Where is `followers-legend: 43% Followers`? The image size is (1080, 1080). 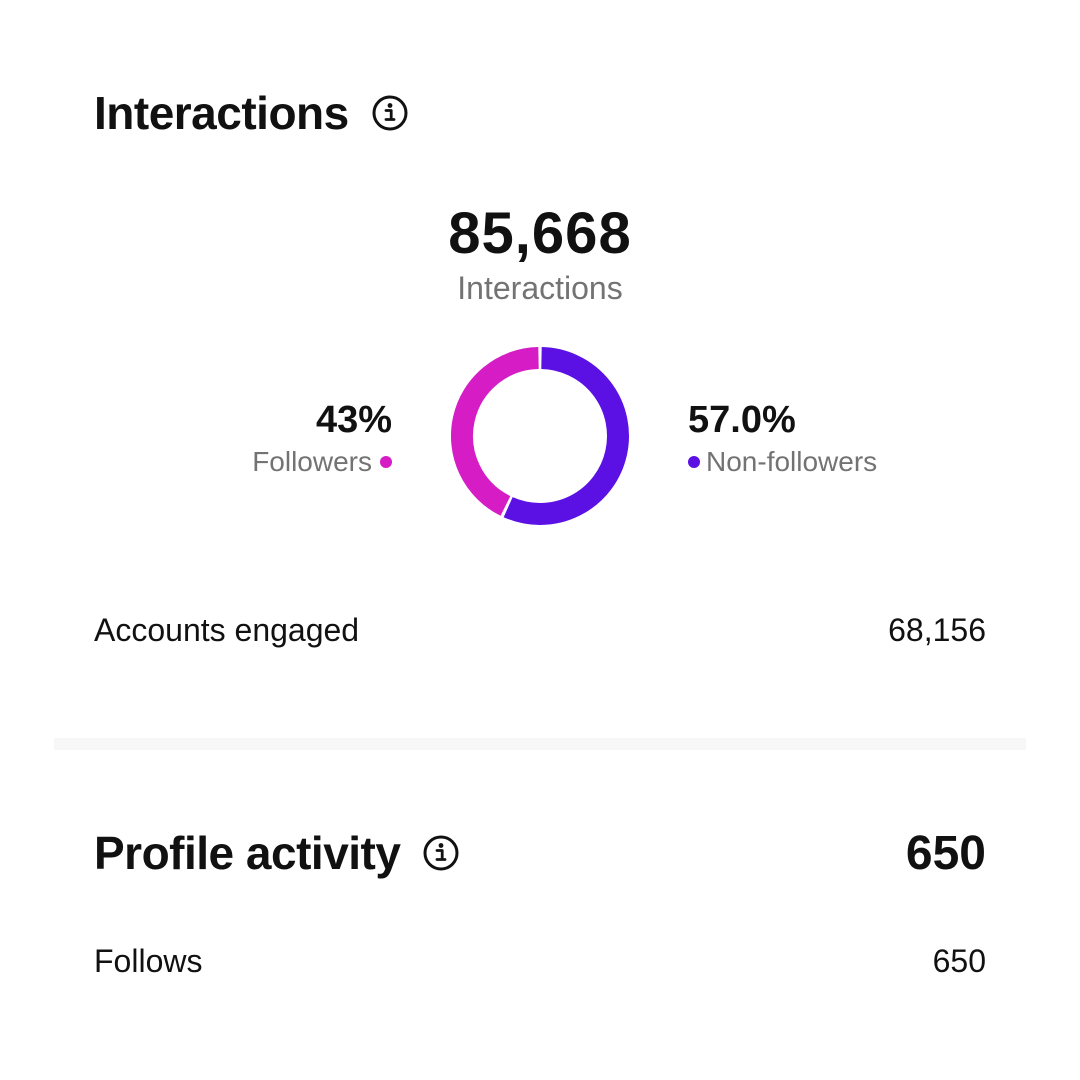
followers-legend: 43% Followers is located at coordinates (322, 439).